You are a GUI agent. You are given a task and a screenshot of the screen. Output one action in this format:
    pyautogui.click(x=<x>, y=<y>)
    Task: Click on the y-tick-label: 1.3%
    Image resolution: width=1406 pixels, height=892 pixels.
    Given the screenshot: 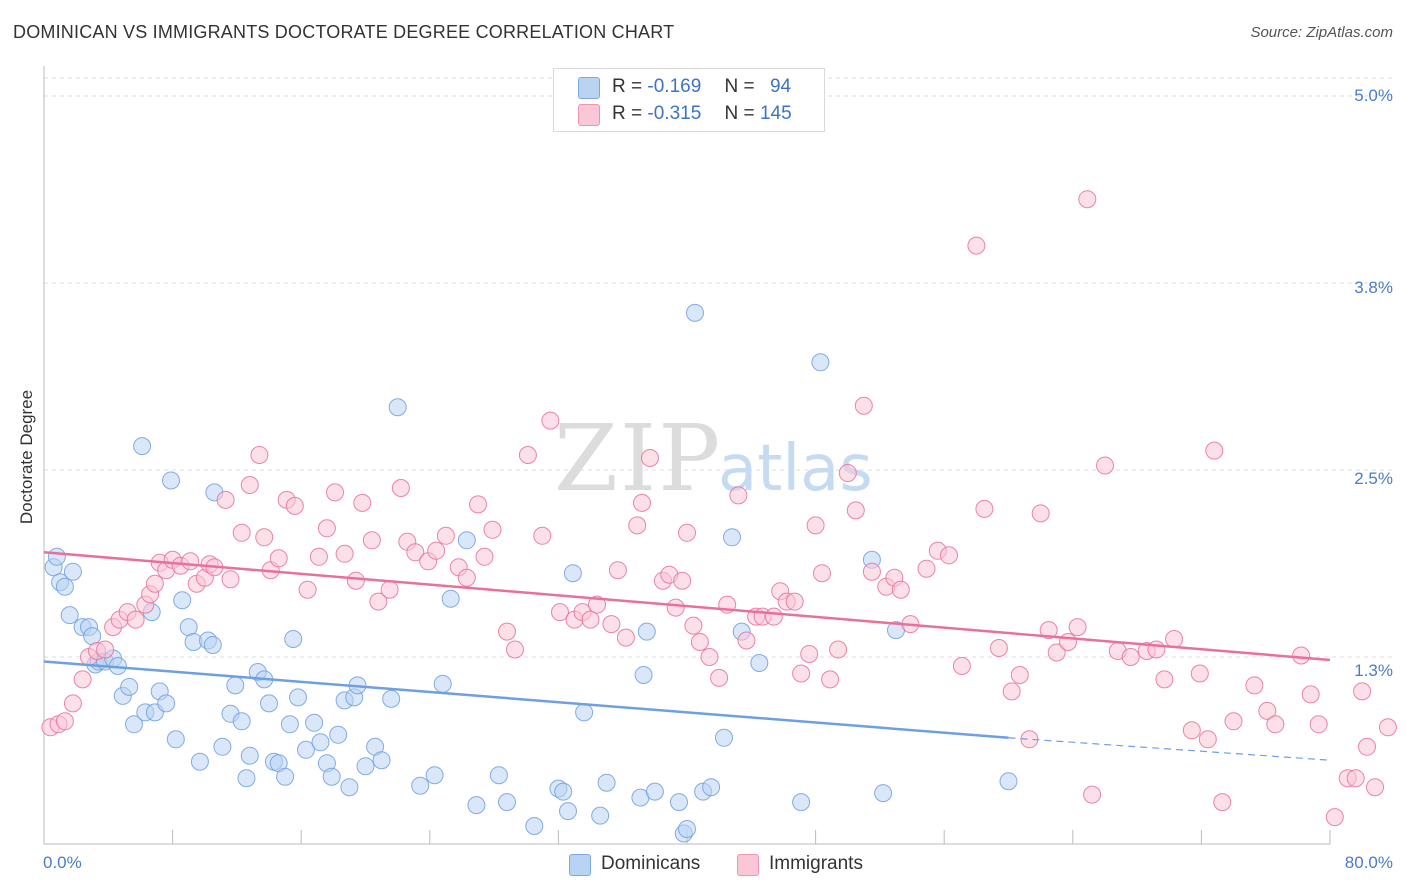 What is the action you would take?
    pyautogui.click(x=1373, y=670)
    